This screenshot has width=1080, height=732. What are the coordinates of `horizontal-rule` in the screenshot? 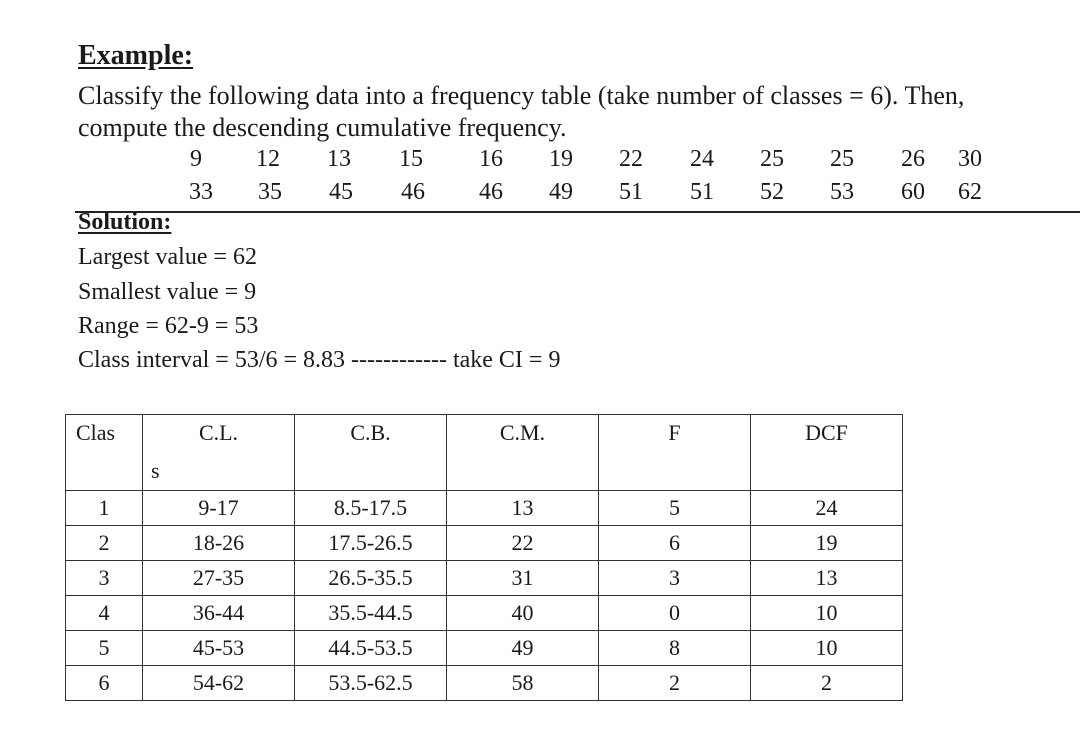 It's located at (577, 212).